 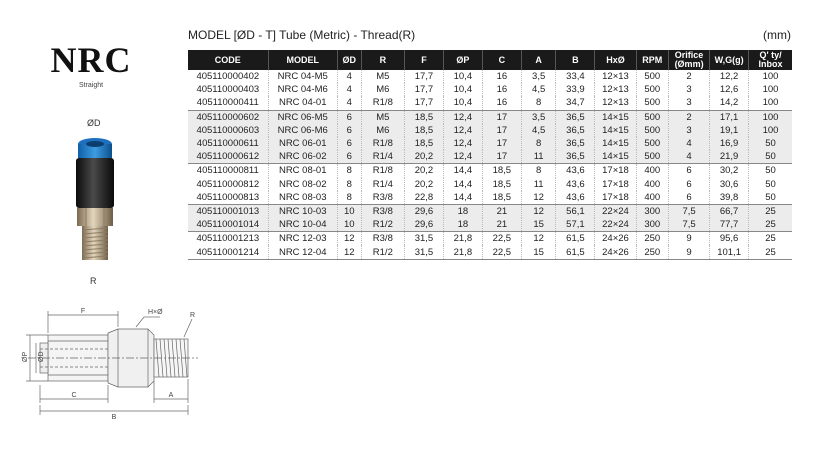 What do you see at coordinates (575, 170) in the screenshot?
I see `table-cell: 43,6` at bounding box center [575, 170].